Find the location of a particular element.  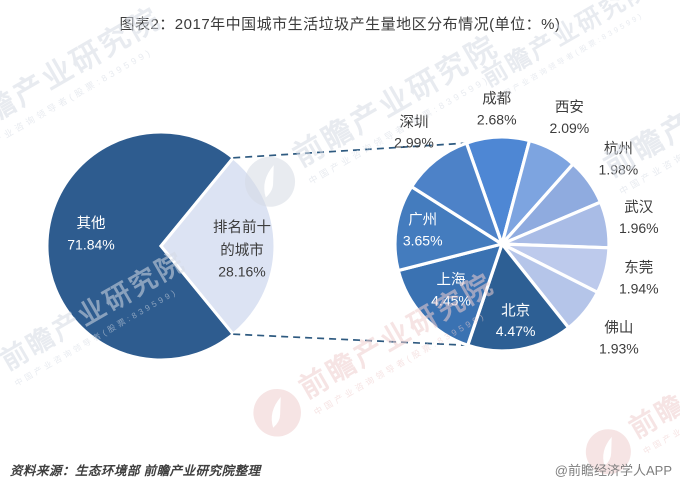

slice-label: 深圳 is located at coordinates (414, 122).